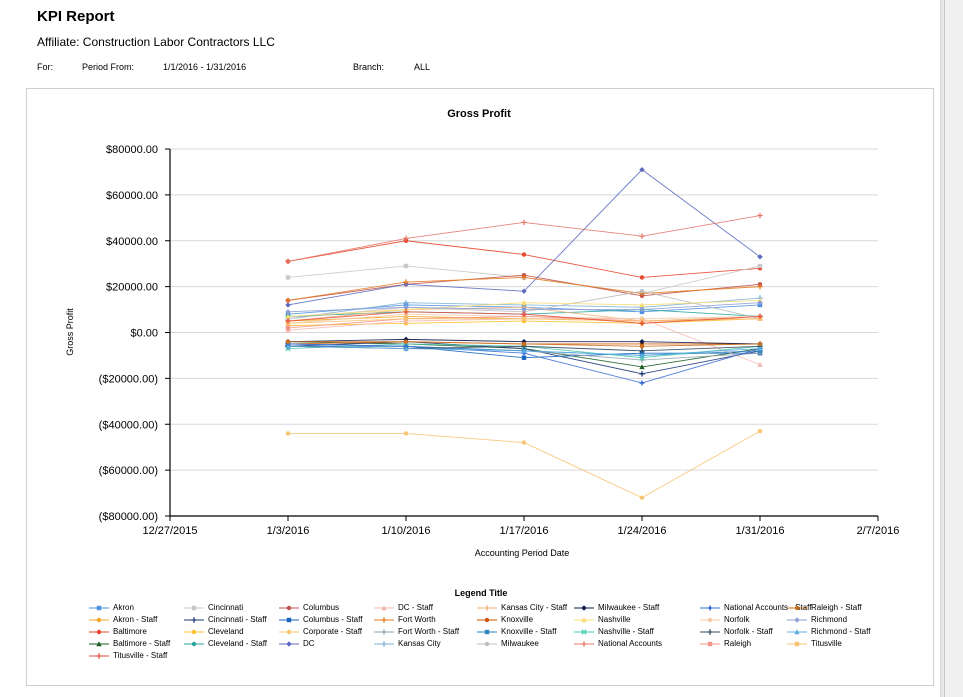 The width and height of the screenshot is (963, 697). What do you see at coordinates (226, 631) in the screenshot?
I see `legend-label: Cleveland` at bounding box center [226, 631].